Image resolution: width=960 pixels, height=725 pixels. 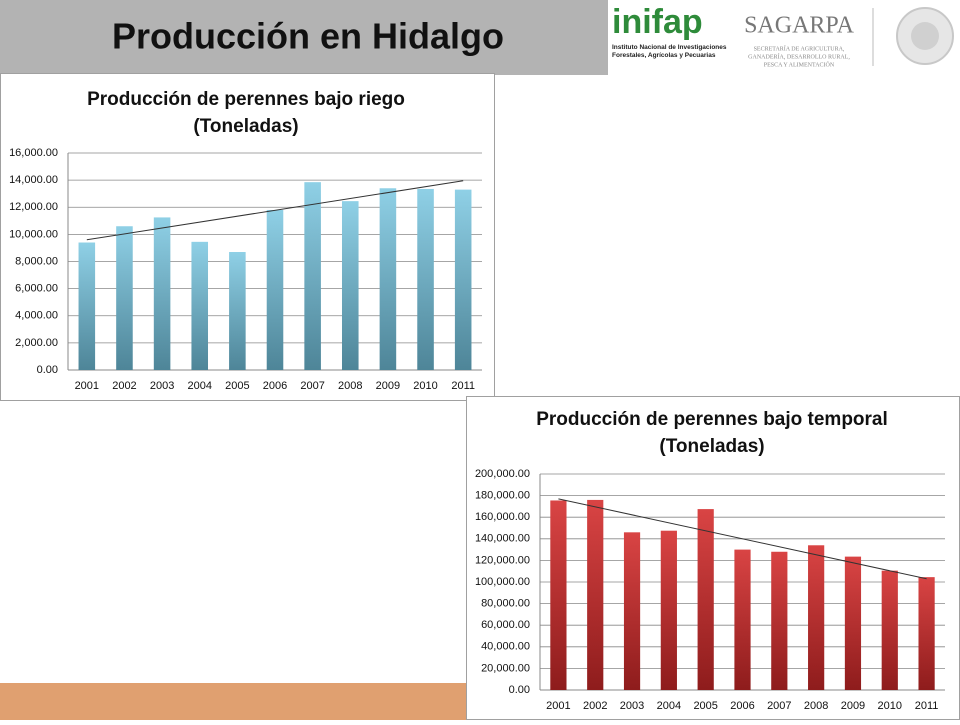 I want to click on chart-title: Producción de perennes bajo temporal, so click(x=712, y=419).